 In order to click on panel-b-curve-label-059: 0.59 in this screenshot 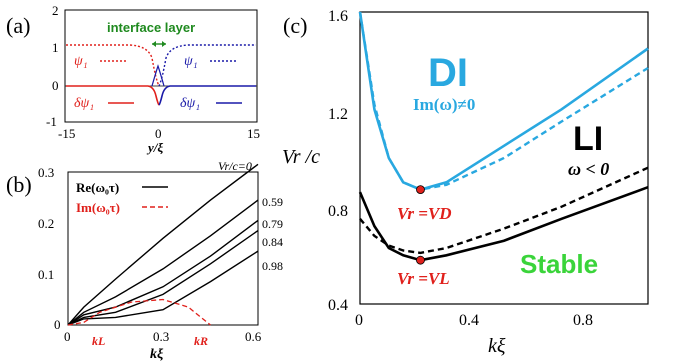, I will do `click(272, 202)`.